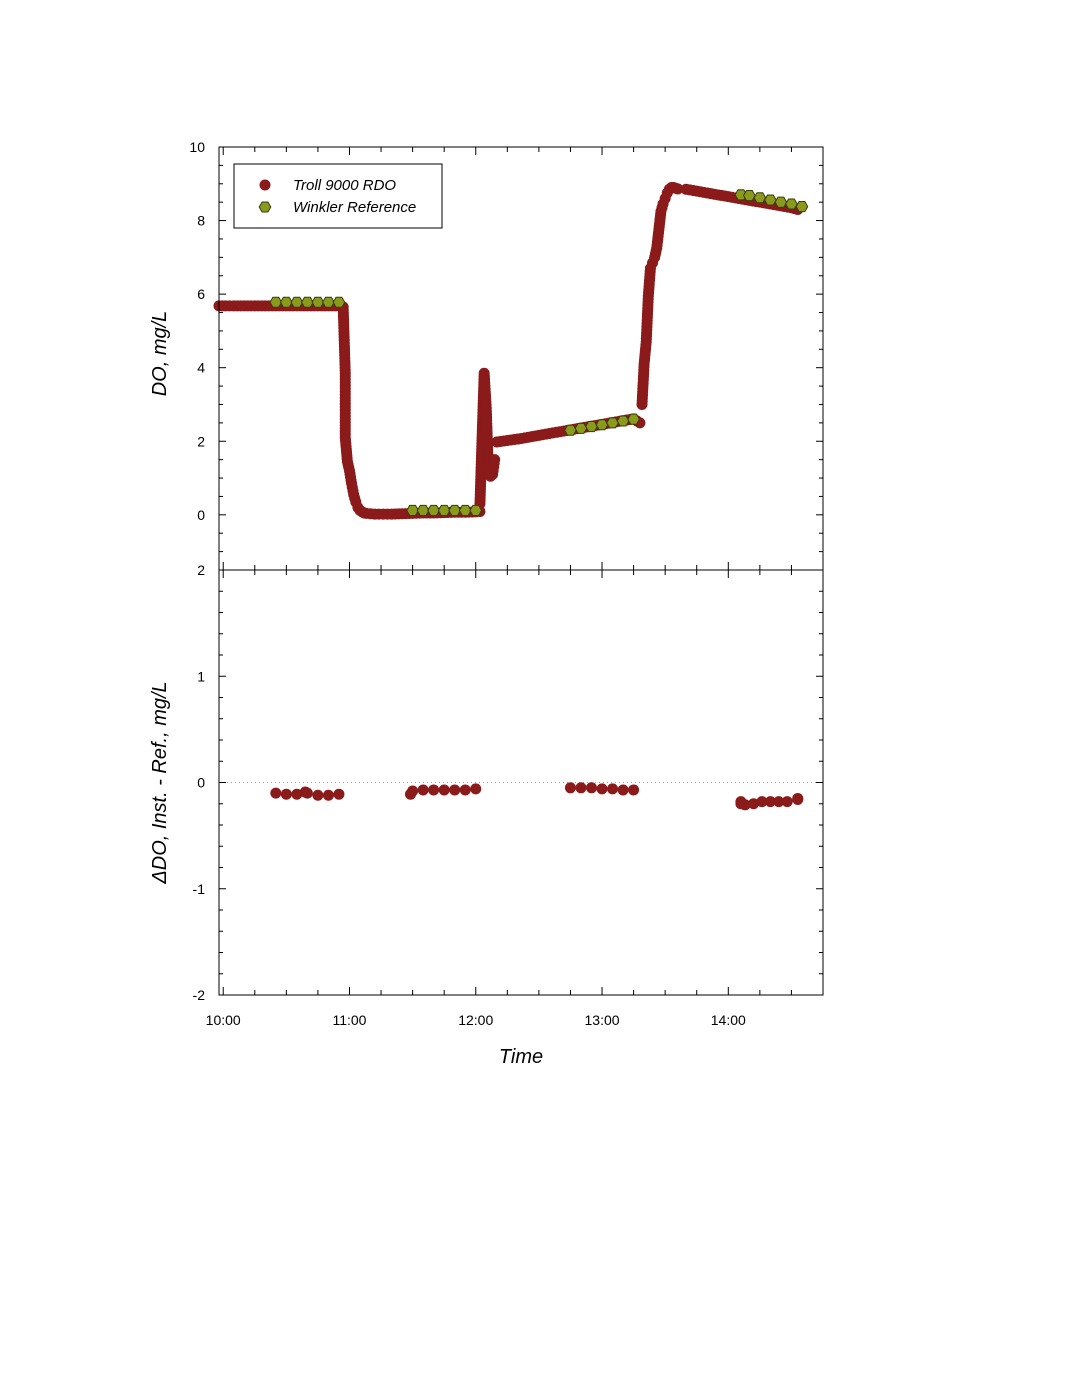  I want to click on bottom-y-tick-label: -2, so click(199, 995).